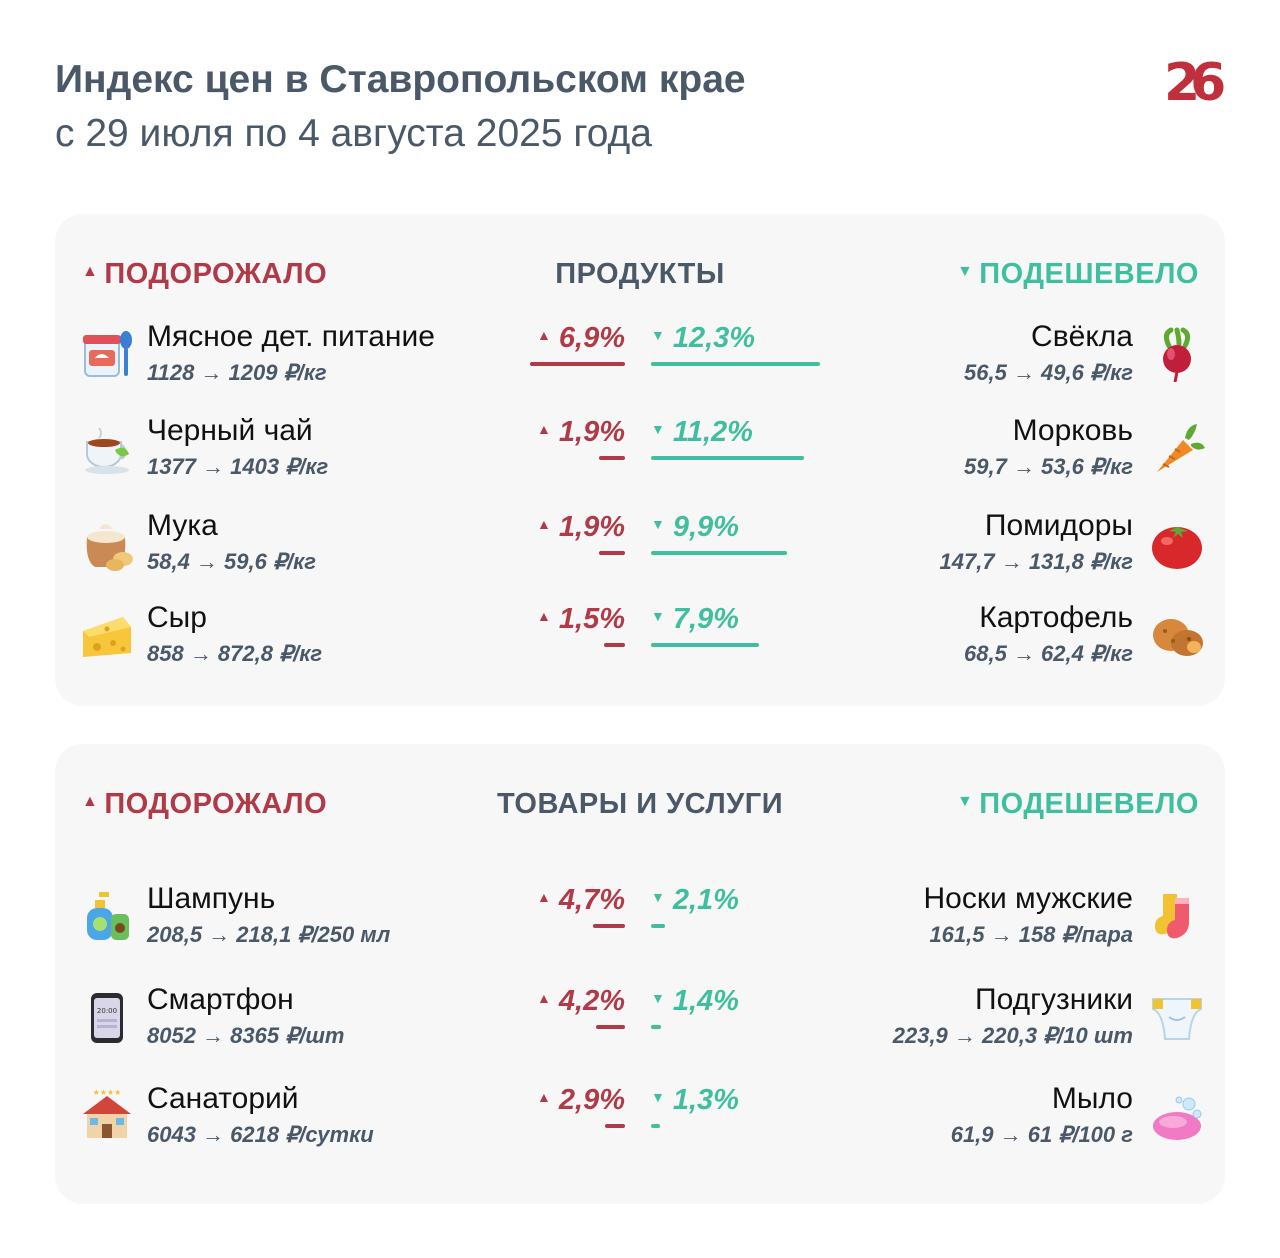 This screenshot has height=1258, width=1280. I want to click on pct-up-value: 2,9%, so click(591, 1100).